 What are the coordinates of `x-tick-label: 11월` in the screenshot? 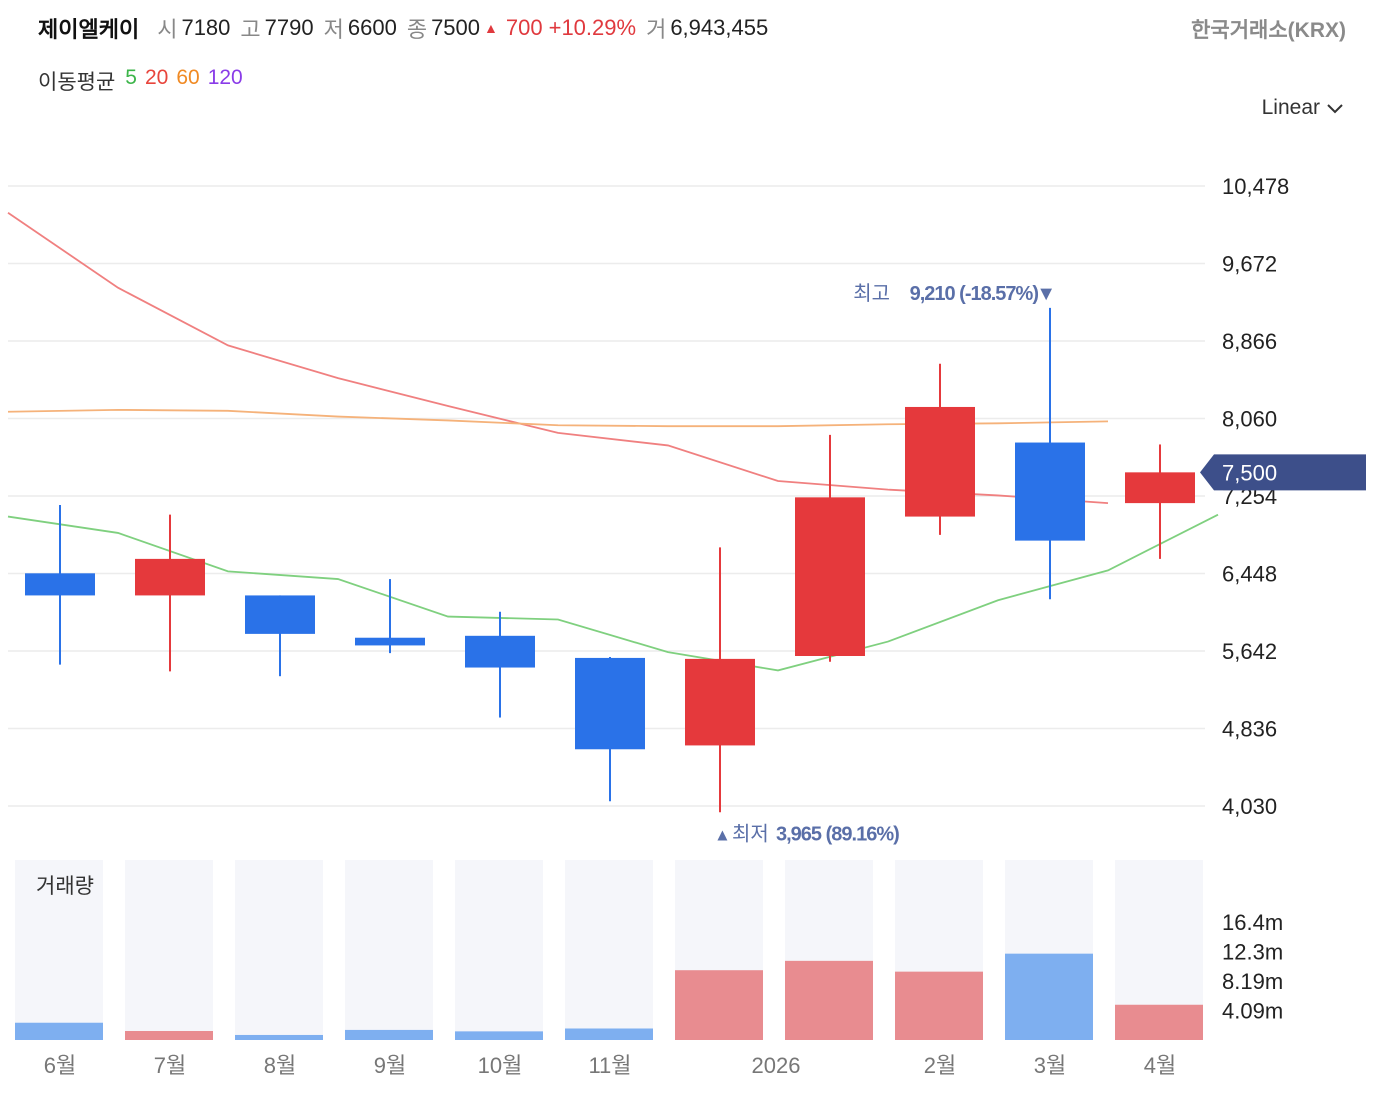 It's located at (609, 1065).